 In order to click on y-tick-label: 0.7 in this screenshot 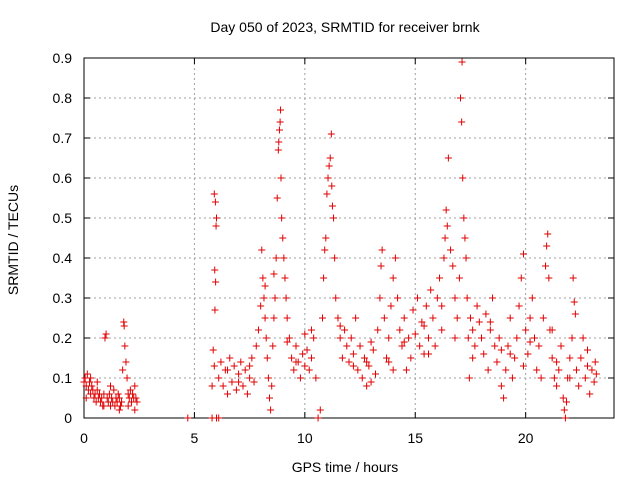, I will do `click(63, 138)`.